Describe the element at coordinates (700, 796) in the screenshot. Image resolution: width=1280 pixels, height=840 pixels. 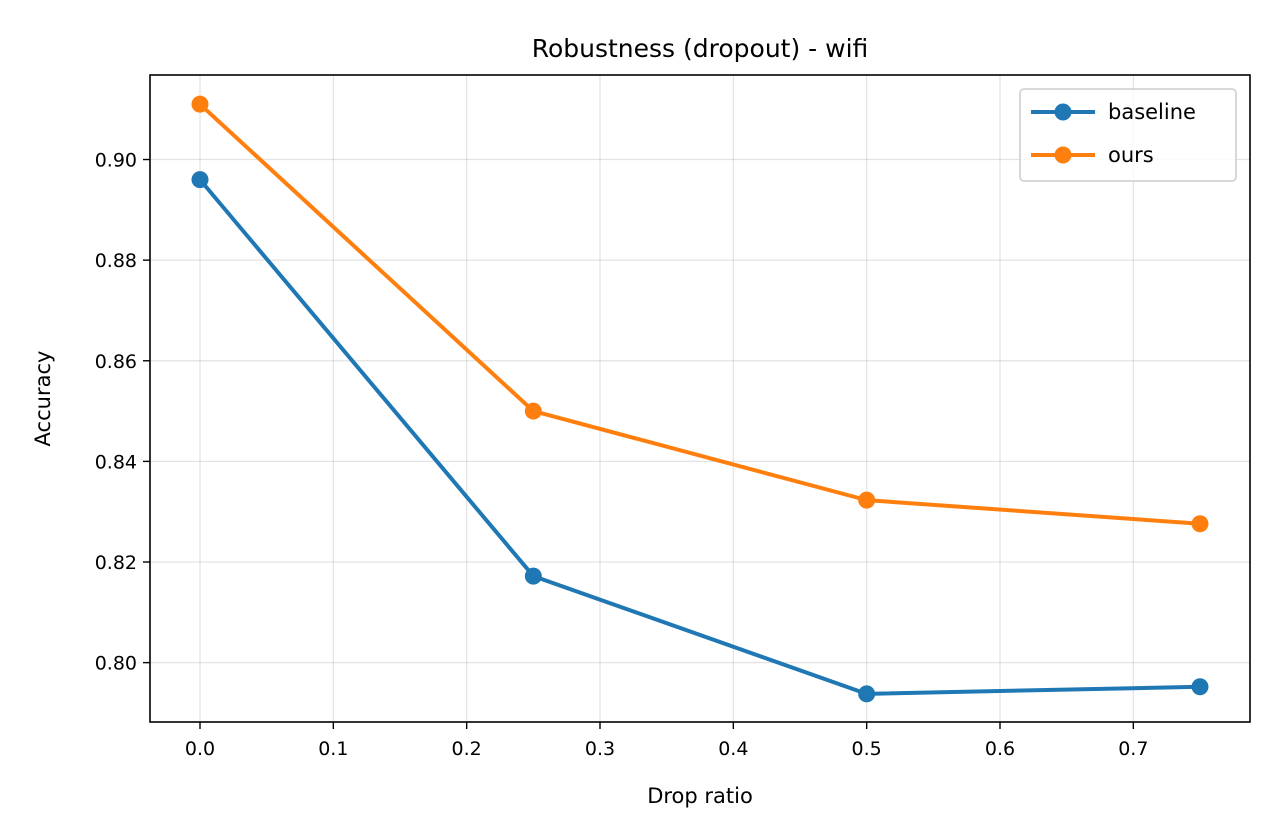
I see `x-axis-label: Drop ratio` at that location.